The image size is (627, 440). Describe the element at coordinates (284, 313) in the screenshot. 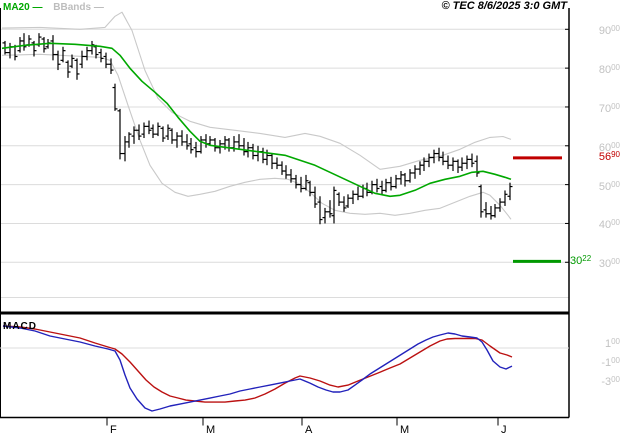

I see `panel-separator` at that location.